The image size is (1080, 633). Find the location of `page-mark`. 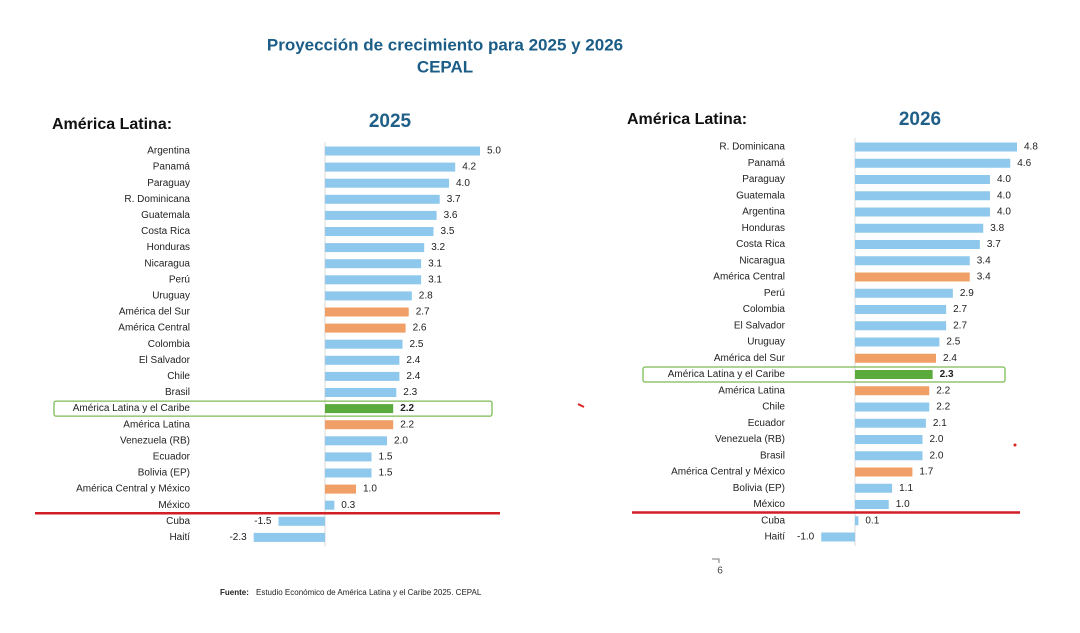

page-mark is located at coordinates (716, 560).